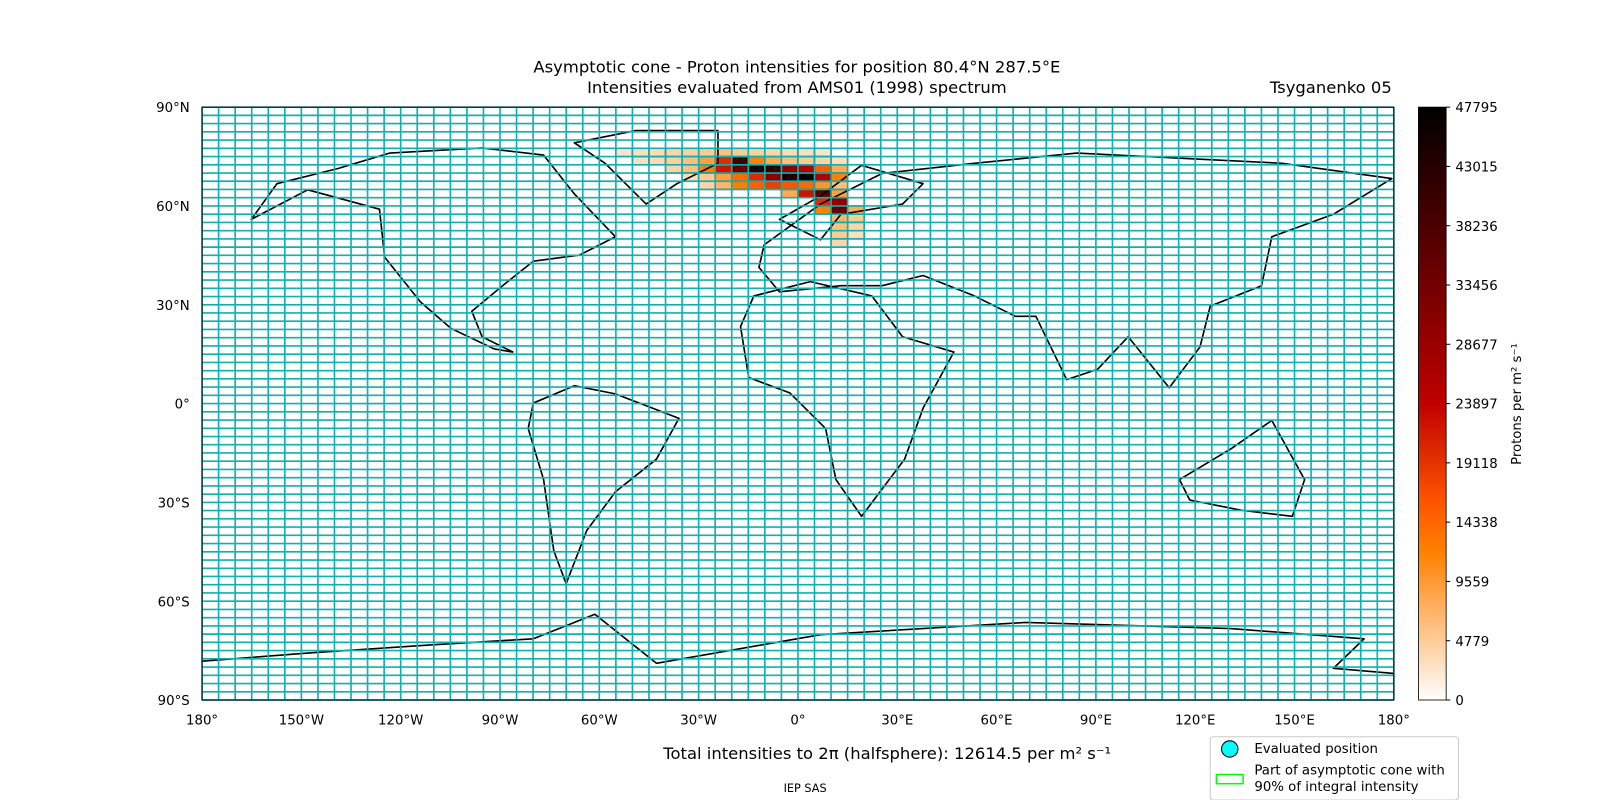 The width and height of the screenshot is (1600, 800). I want to click on y-tick-label: 90°S, so click(174, 701).